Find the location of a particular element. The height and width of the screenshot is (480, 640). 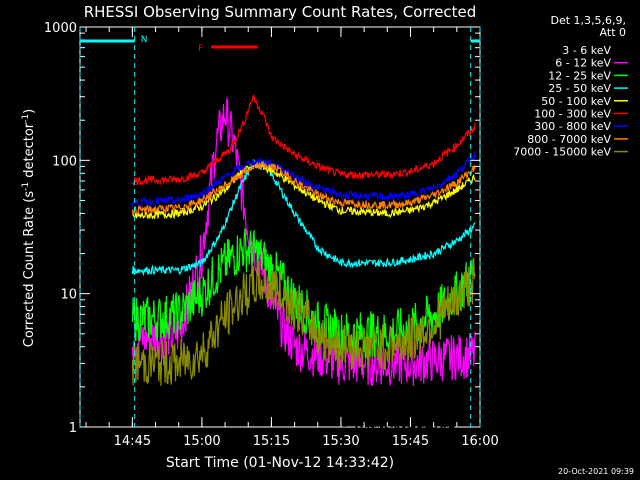

x-tick-label: 15:30 is located at coordinates (340, 441).